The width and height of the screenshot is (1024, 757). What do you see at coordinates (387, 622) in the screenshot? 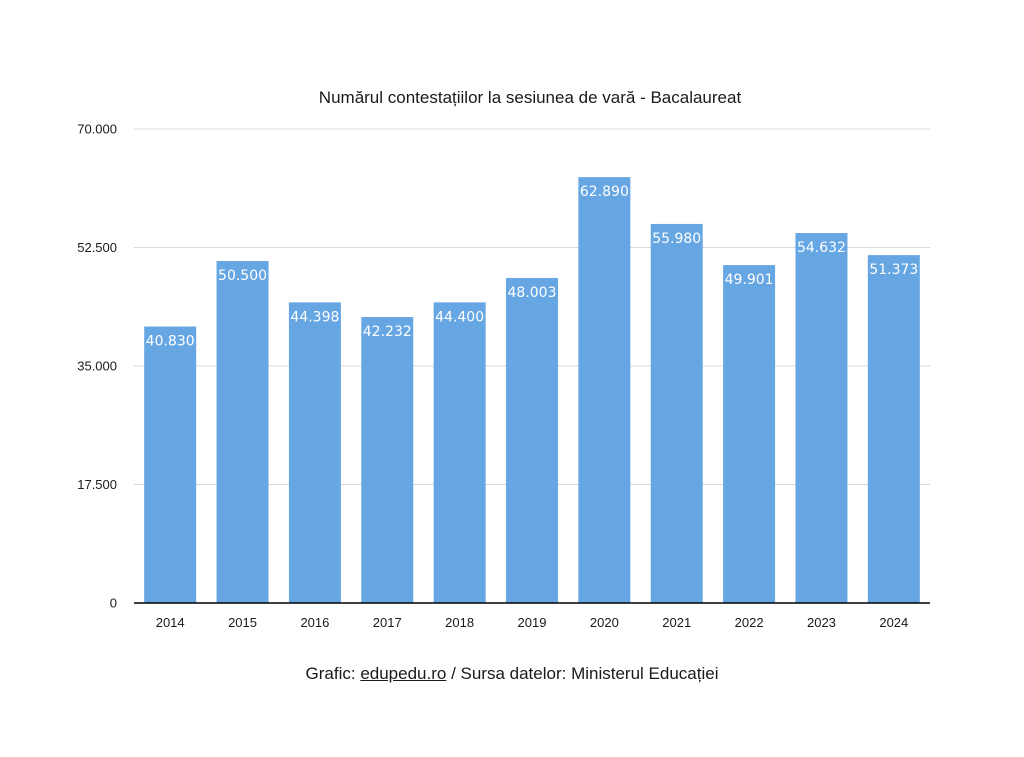
I see `x-tick-label: 2017` at bounding box center [387, 622].